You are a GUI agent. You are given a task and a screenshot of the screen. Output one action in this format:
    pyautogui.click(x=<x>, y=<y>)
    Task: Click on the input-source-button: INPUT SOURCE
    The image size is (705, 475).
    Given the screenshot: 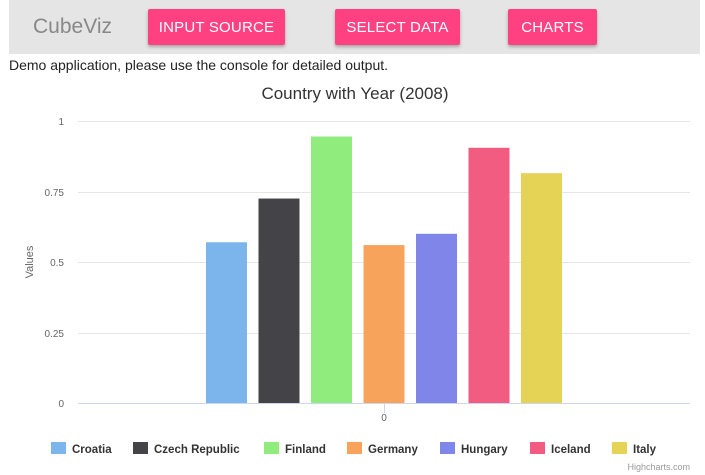 What is the action you would take?
    pyautogui.click(x=216, y=27)
    